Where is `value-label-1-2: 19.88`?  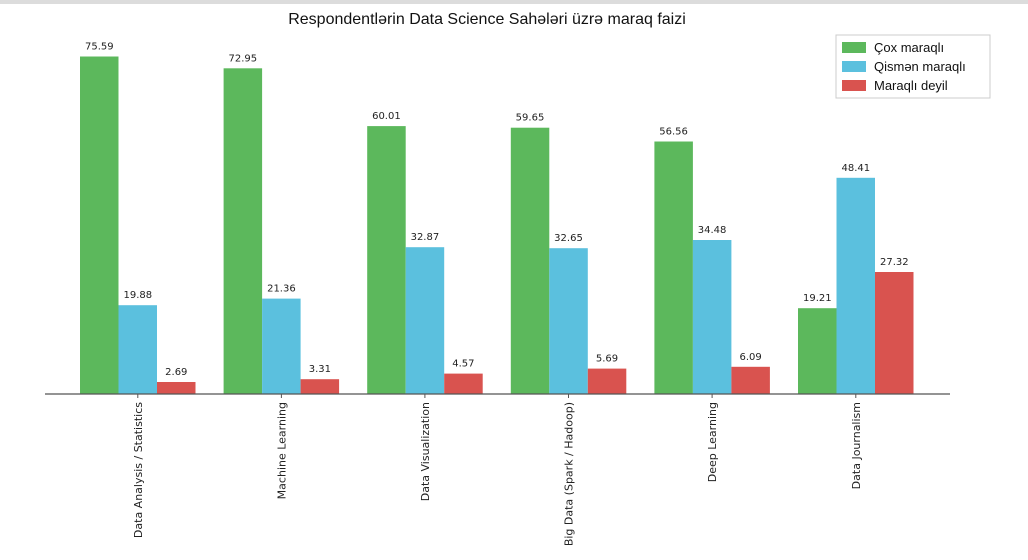
value-label-1-2: 19.88 is located at coordinates (137, 295).